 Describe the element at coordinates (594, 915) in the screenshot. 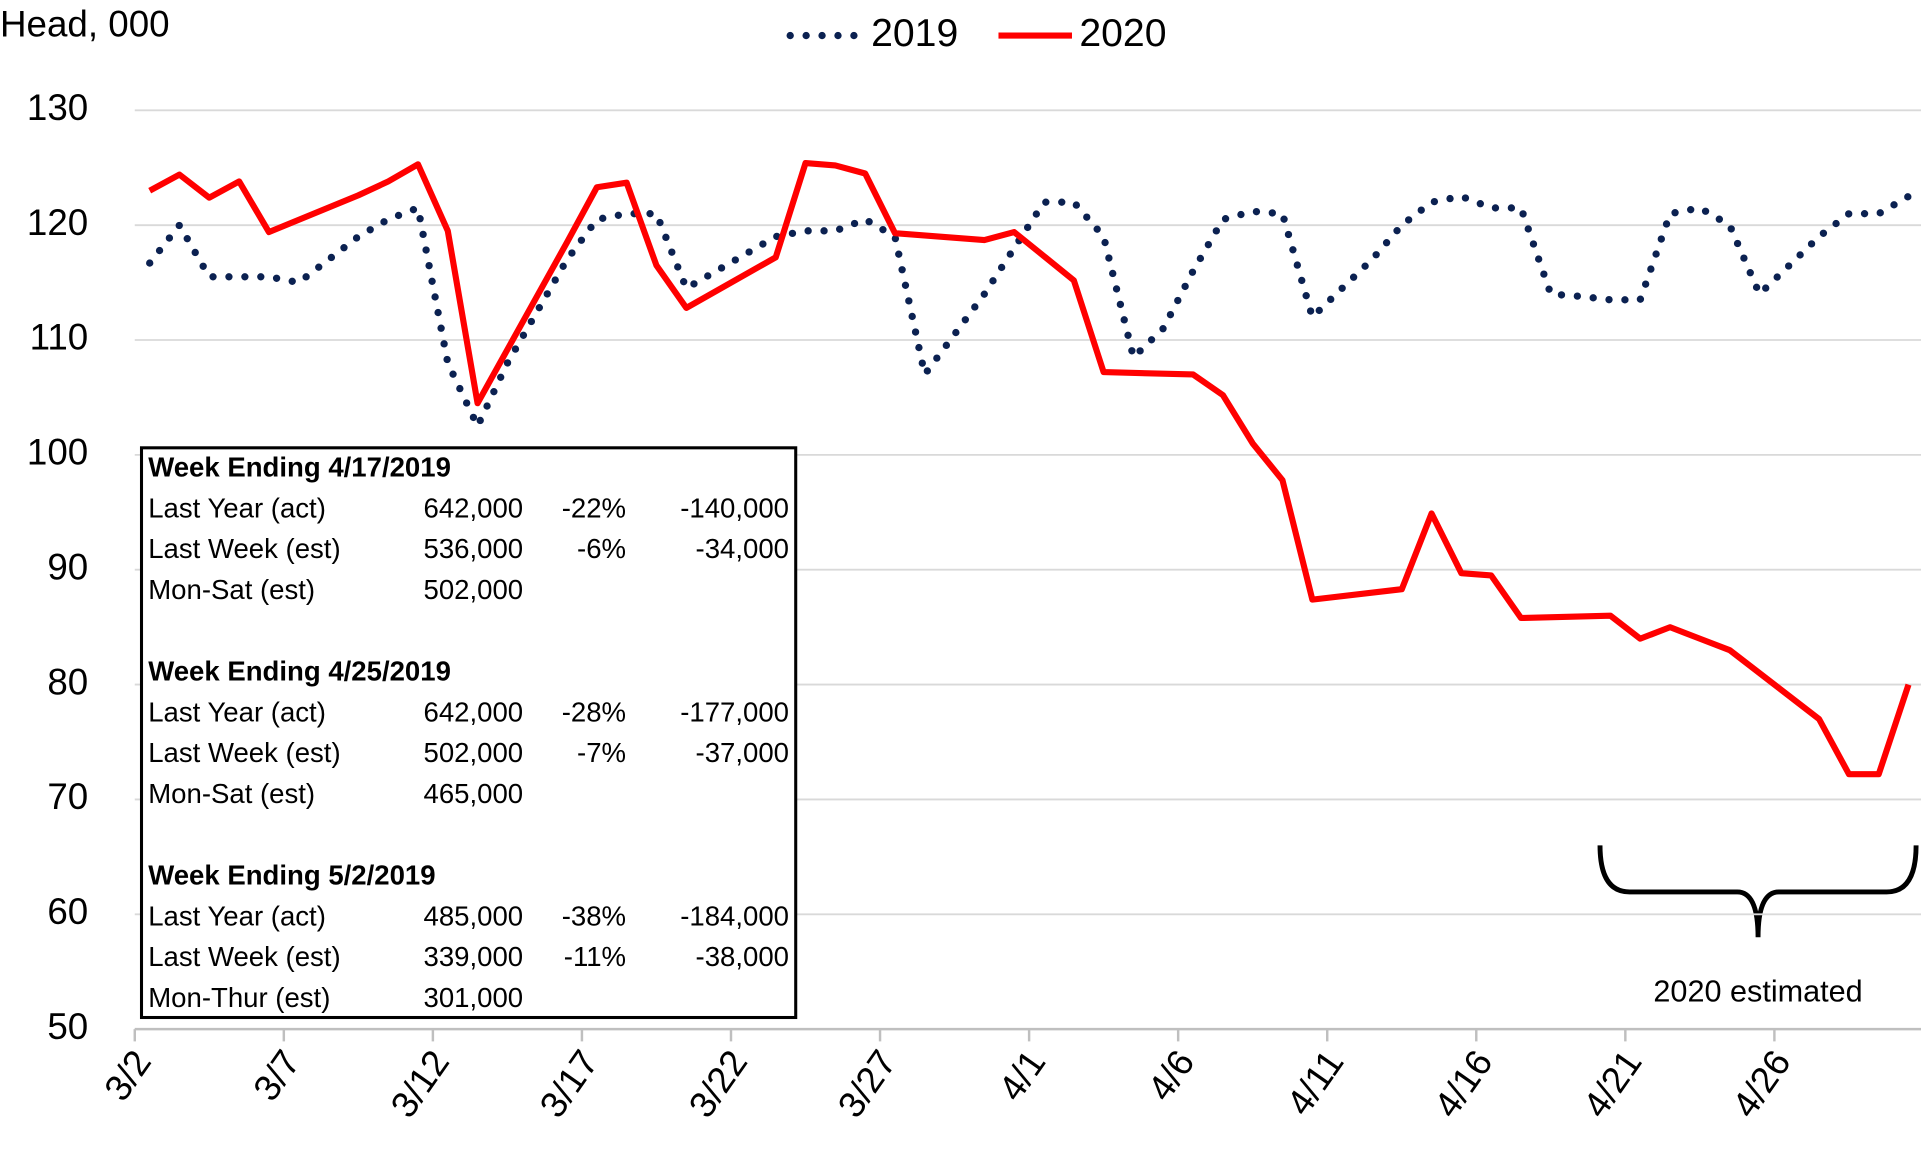

I see `table-cell: -38%` at that location.